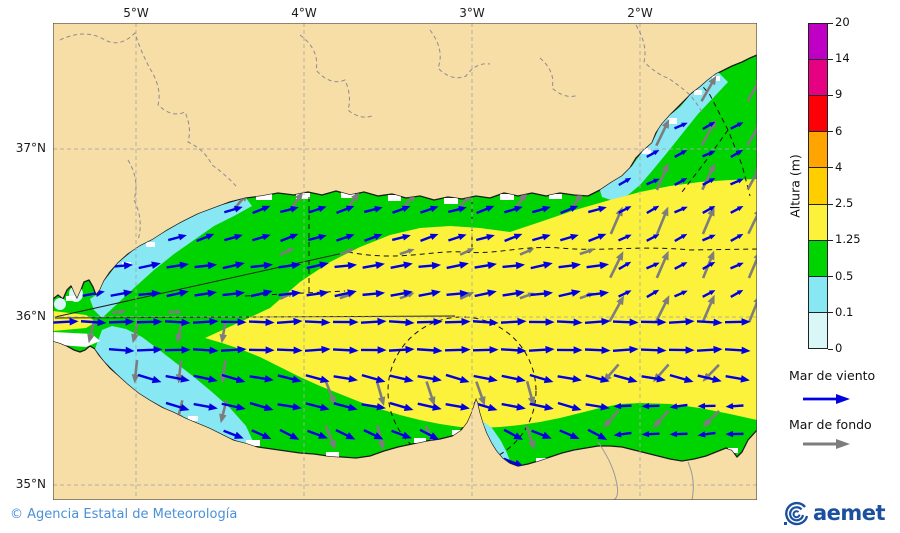 The width and height of the screenshot is (900, 533). Describe the element at coordinates (826, 399) in the screenshot. I see `wind-arrow-icon` at that location.